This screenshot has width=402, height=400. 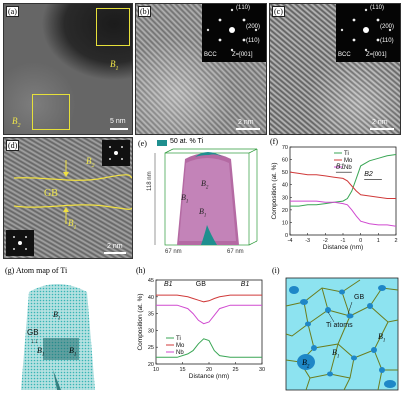 What do you see at coordinates (141, 270) in the screenshot?
I see `panel-h-label: (h)` at bounding box center [141, 270].